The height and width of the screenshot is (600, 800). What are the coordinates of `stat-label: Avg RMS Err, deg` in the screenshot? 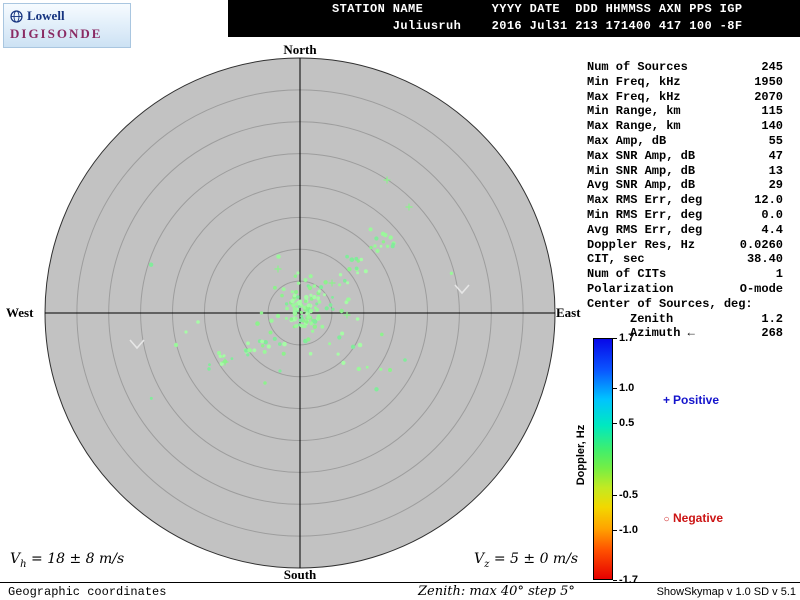 It's located at (645, 229).